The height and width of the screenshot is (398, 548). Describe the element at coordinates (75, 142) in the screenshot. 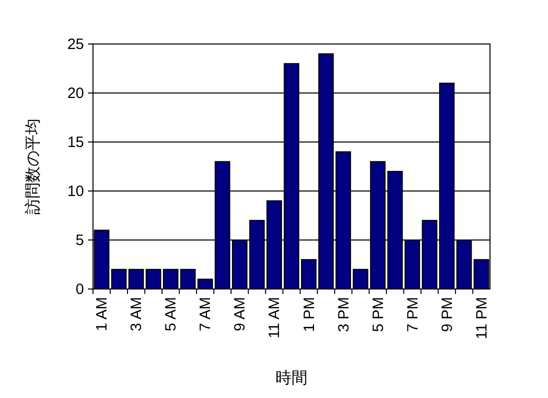

I see `y-tick-label: 15` at that location.